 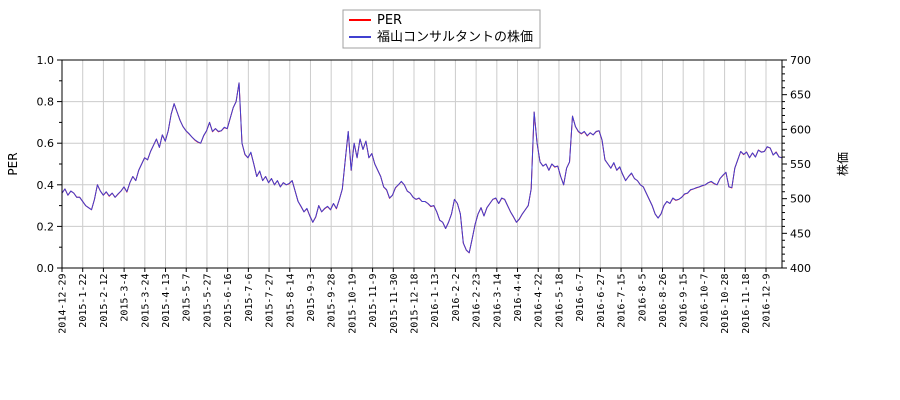 I want to click on x-tick-label: 2015-3-4, so click(x=125, y=298).